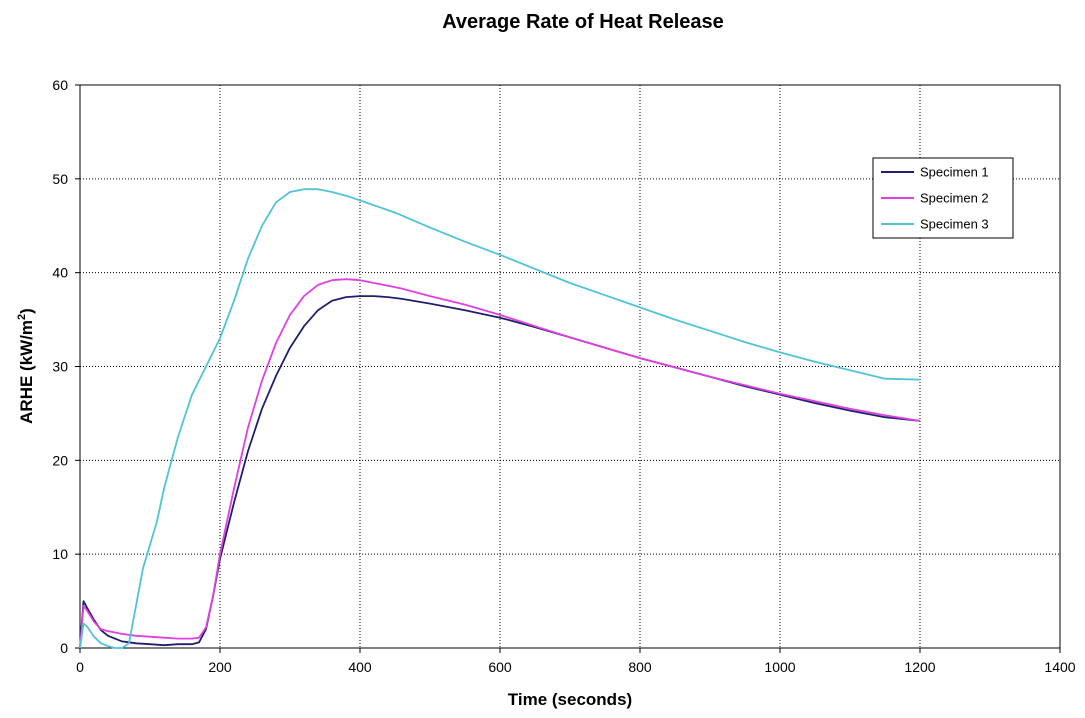 The image size is (1085, 718). Describe the element at coordinates (26, 311) in the screenshot. I see `y-axis-label-close: )` at that location.